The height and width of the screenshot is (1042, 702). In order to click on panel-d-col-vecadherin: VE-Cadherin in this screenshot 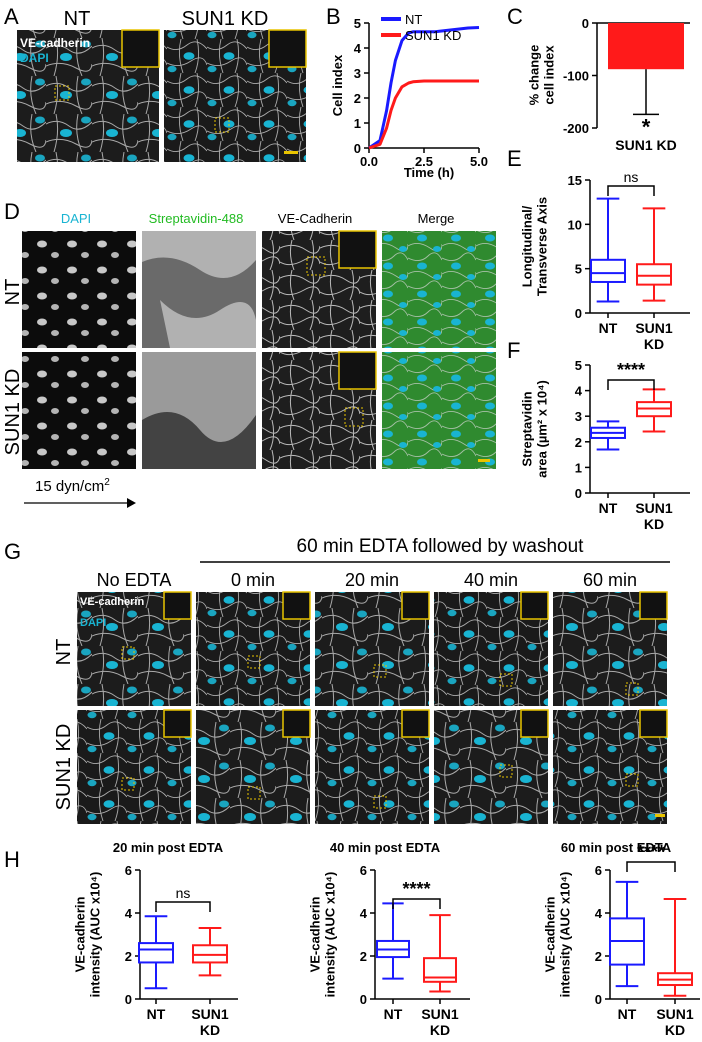, I will do `click(315, 218)`.